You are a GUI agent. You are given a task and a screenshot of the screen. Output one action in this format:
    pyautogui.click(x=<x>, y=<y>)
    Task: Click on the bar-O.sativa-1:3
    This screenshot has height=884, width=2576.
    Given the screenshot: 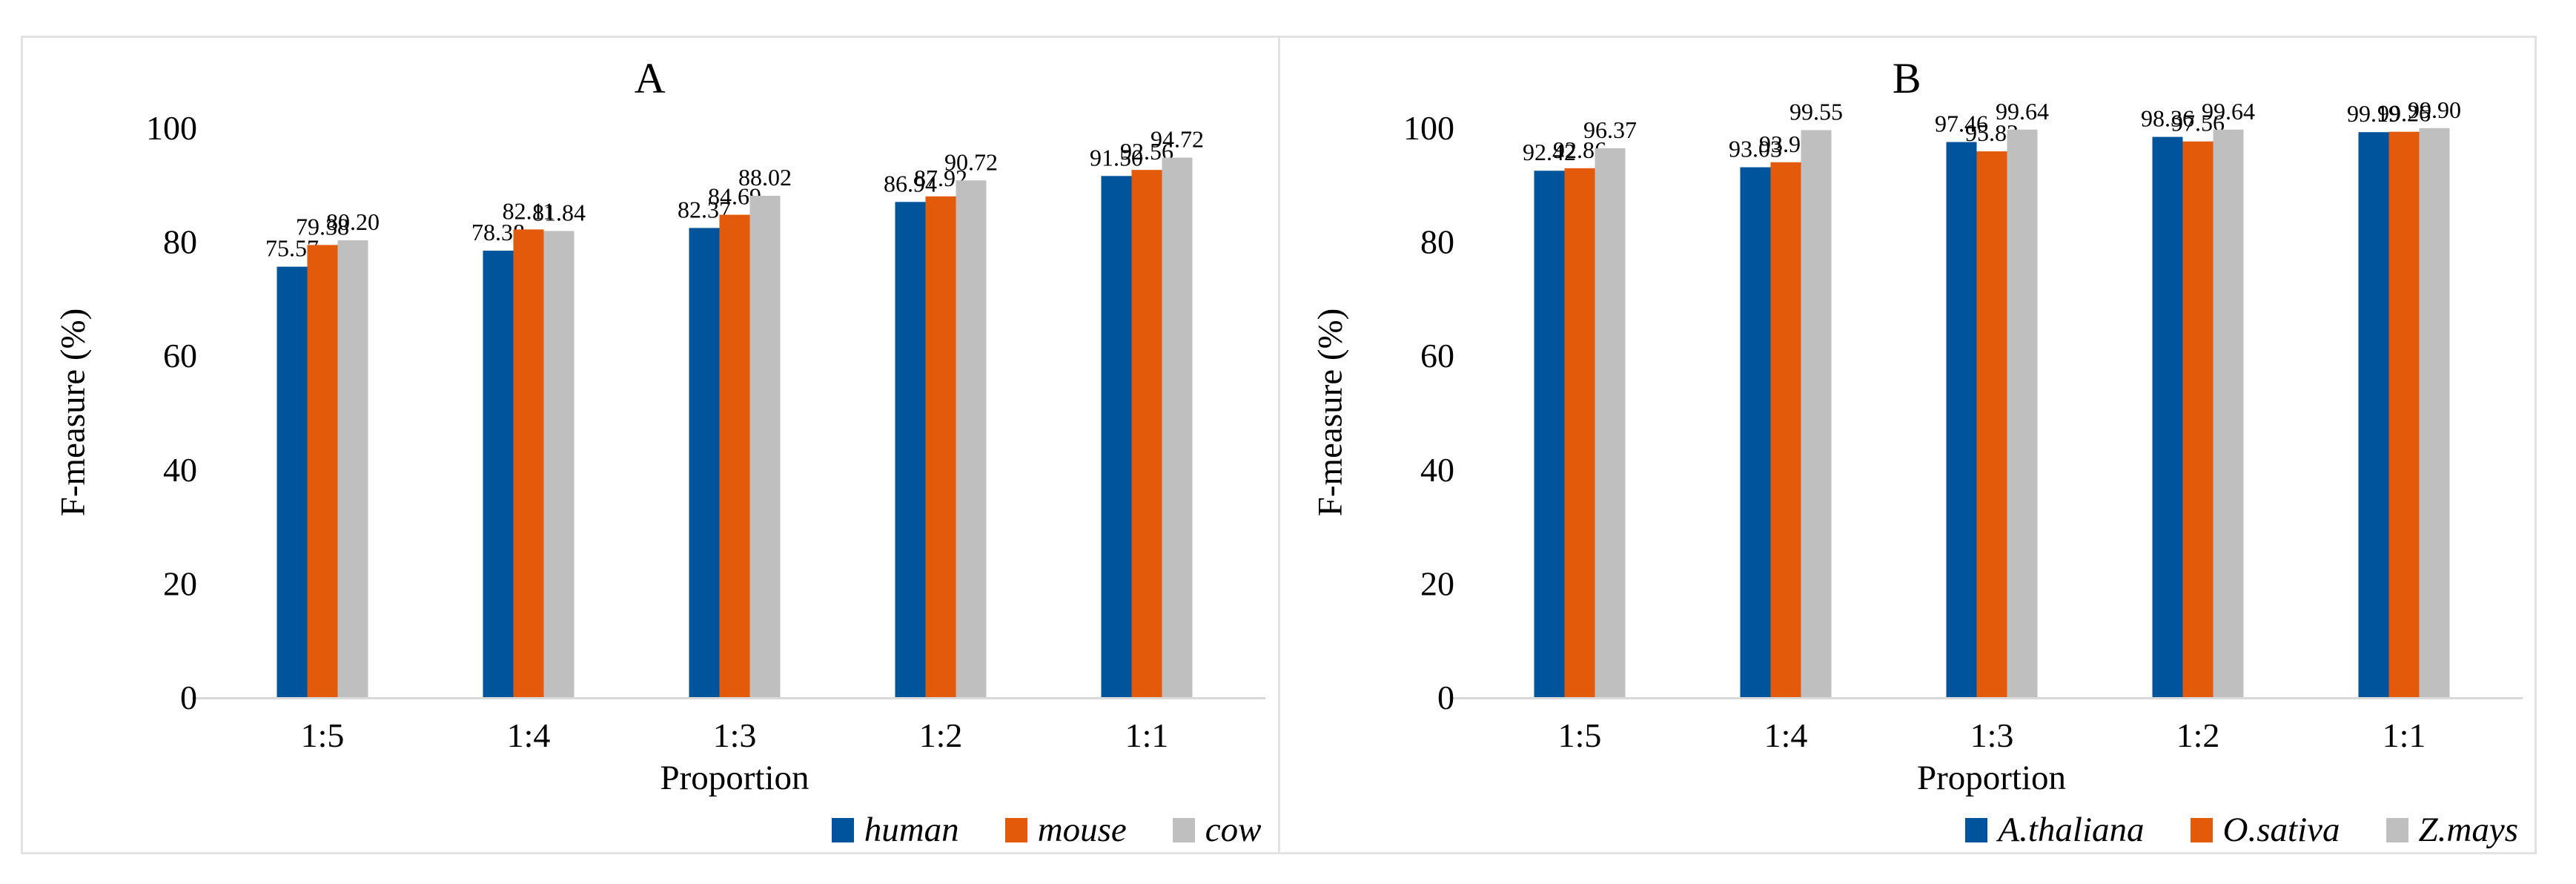 What is the action you would take?
    pyautogui.click(x=1991, y=424)
    